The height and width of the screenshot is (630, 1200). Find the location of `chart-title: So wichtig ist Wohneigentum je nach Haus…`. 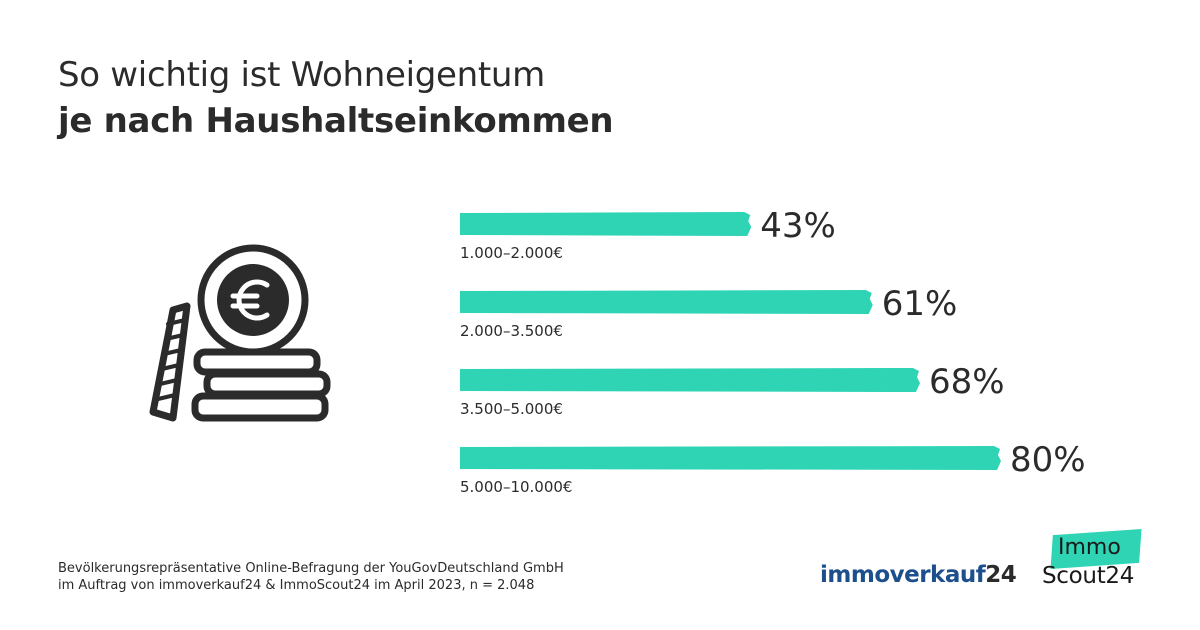

chart-title: So wichtig ist Wohneigentum je nach Haus… is located at coordinates (336, 98).